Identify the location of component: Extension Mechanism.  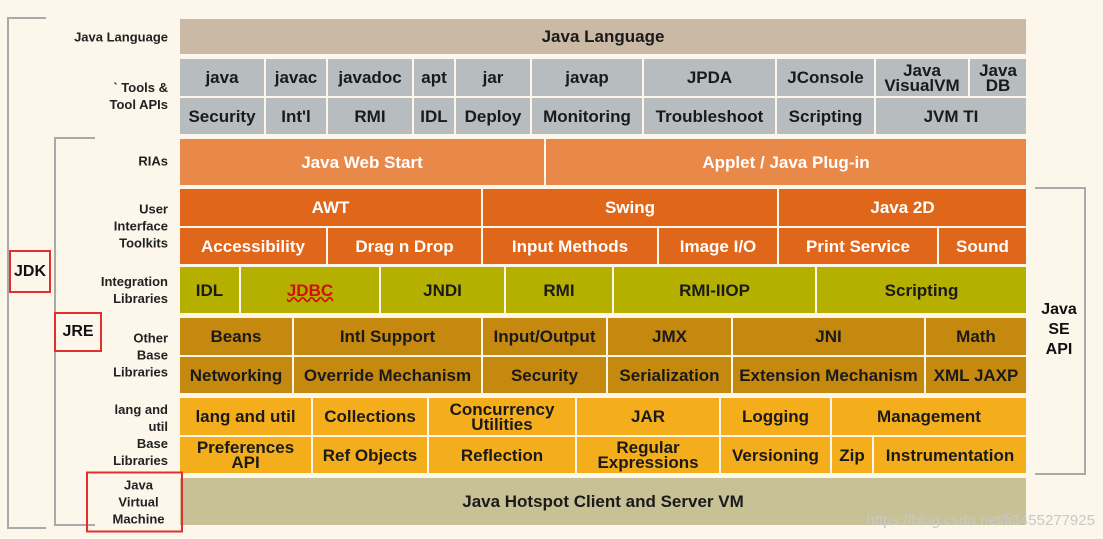
(828, 375).